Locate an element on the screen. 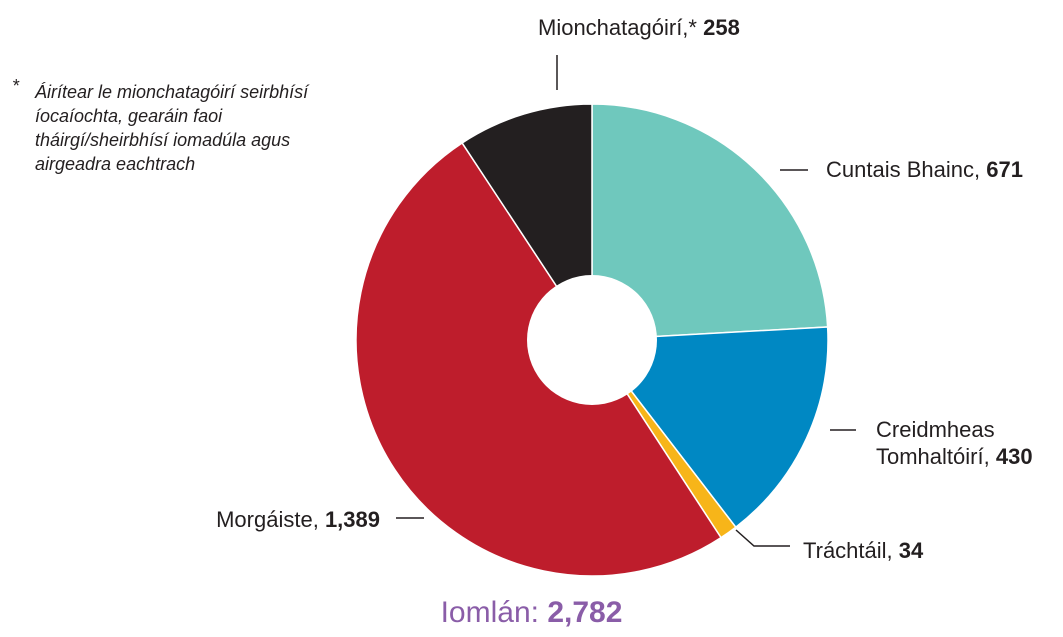 Image resolution: width=1063 pixels, height=637 pixels. slice-label: Mionchatagóirí,* 258 is located at coordinates (639, 27).